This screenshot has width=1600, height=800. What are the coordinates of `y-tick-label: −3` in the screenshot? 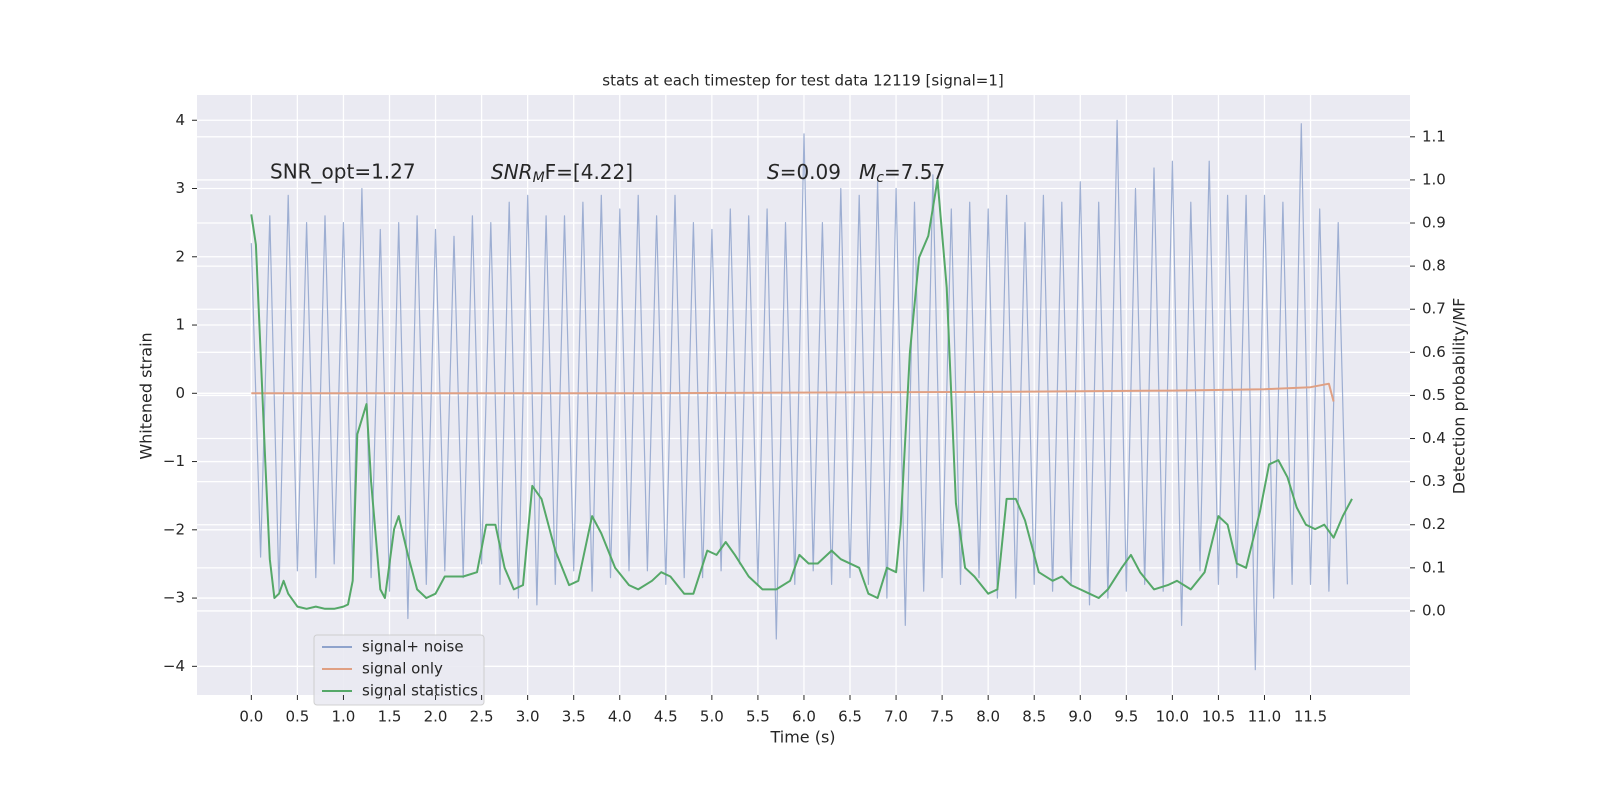 It's located at (174, 598).